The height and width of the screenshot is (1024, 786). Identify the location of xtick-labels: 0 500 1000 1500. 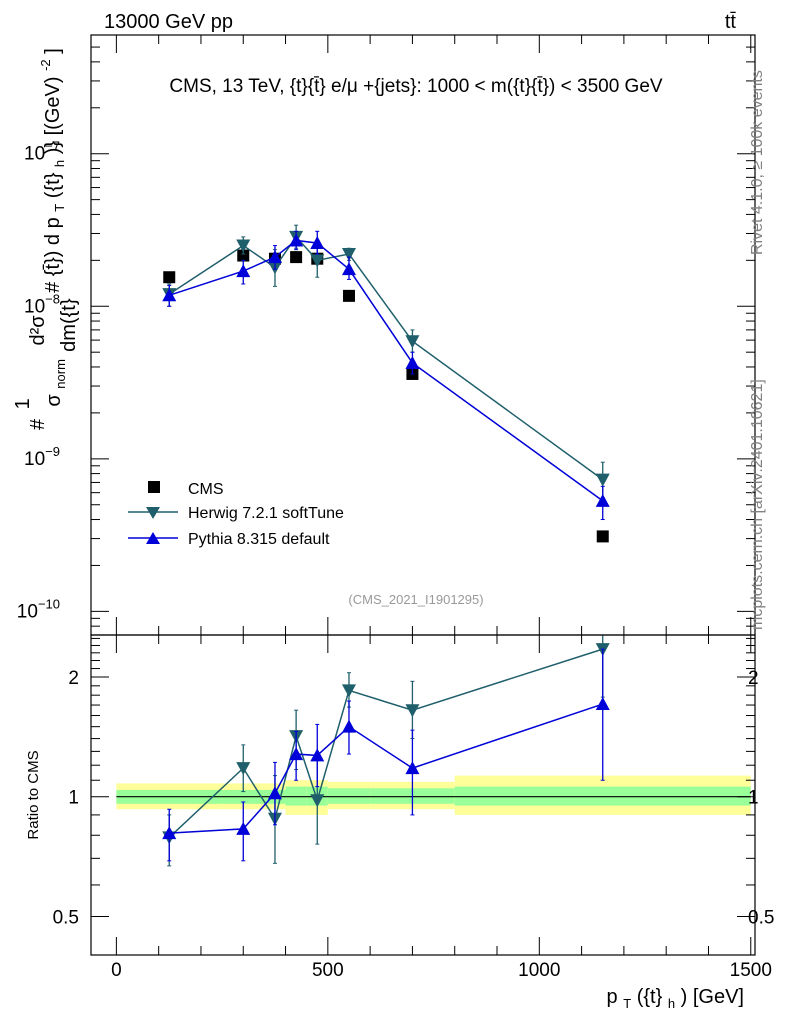
(441, 970).